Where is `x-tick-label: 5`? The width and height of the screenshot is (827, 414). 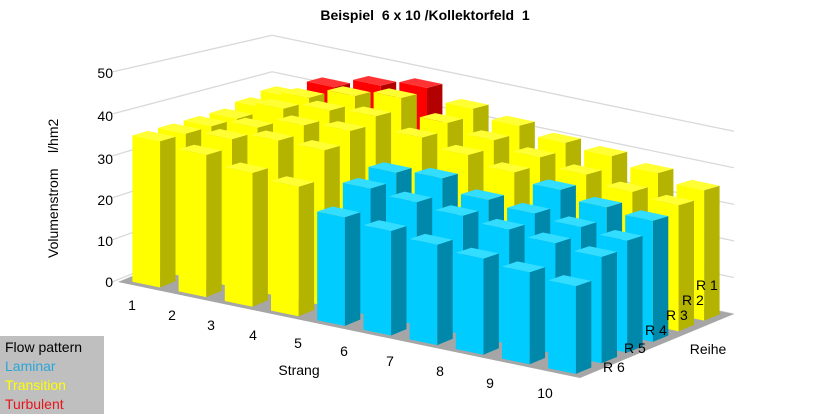 x-tick-label: 5 is located at coordinates (298, 343).